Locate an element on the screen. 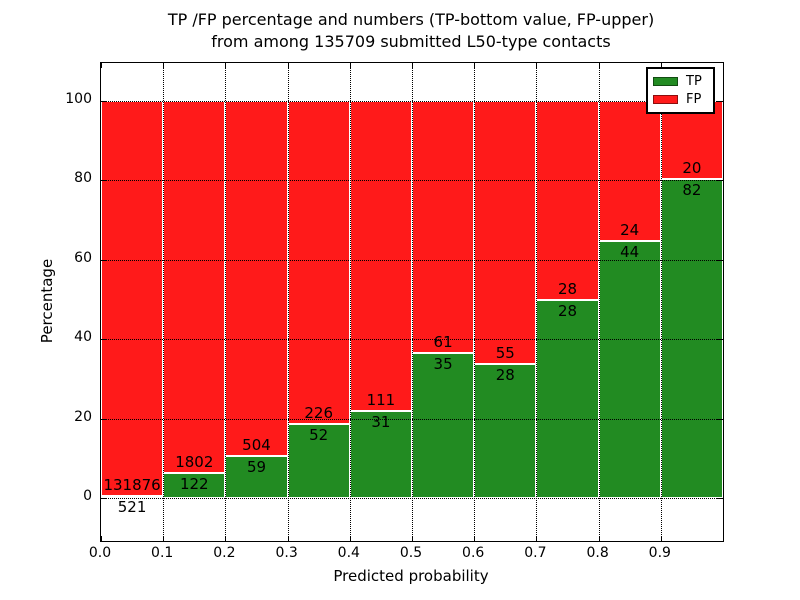 Image resolution: width=800 pixels, height=600 pixels. y-tick-label: 40 is located at coordinates (83, 337).